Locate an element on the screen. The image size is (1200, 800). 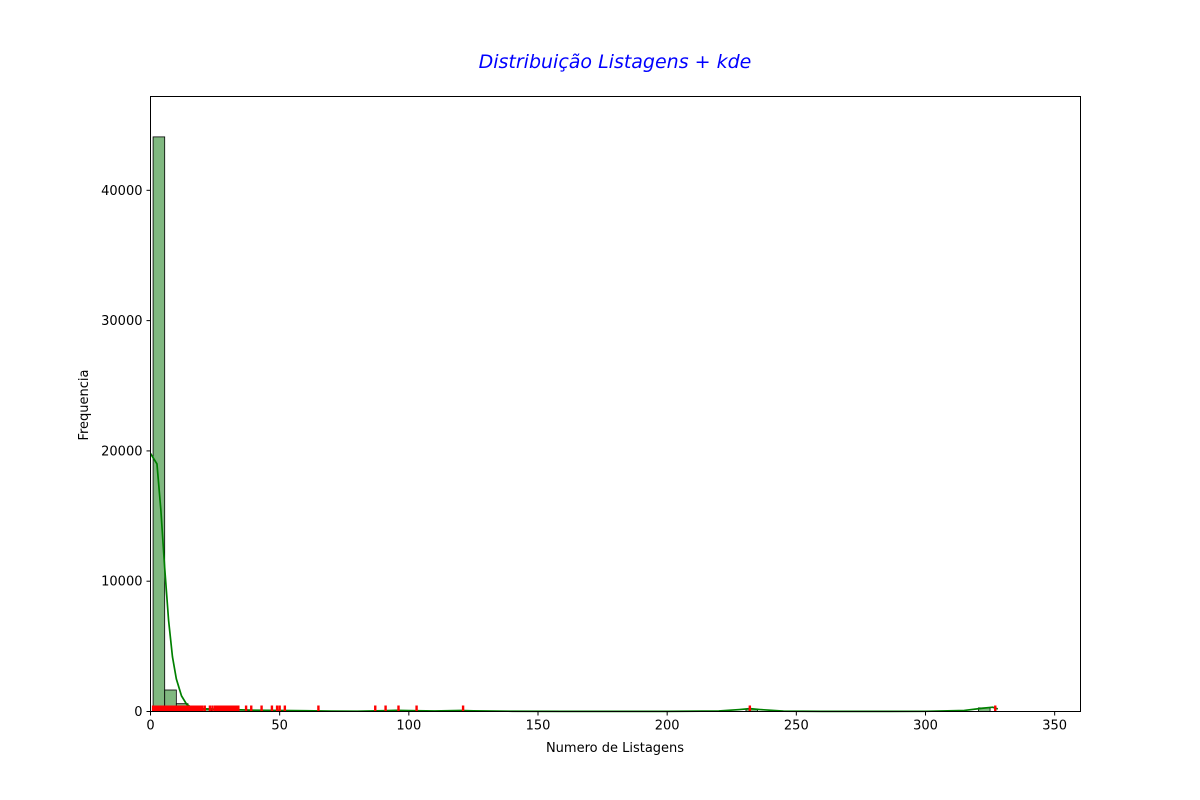
x-axis-label: Numero de Listagens is located at coordinates (615, 748).